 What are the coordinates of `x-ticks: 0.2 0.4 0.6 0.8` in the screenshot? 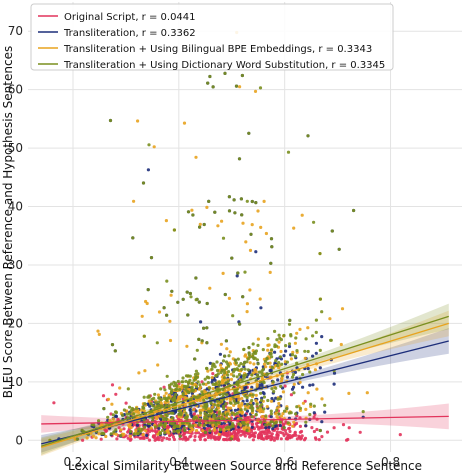 It's located at (231, 462).